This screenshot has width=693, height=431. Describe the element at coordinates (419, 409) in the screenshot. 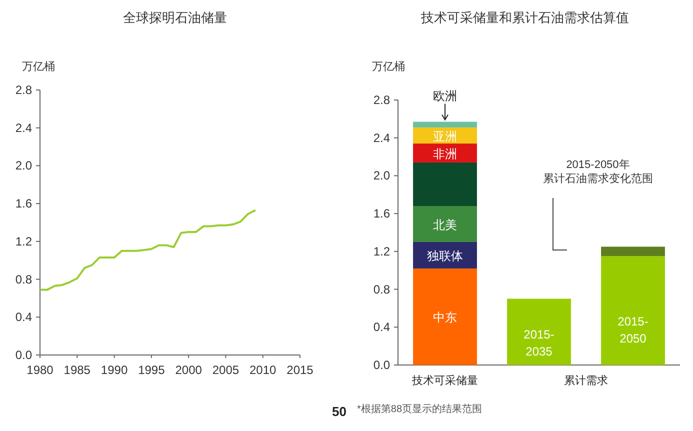

I see `text: *根据第88页显示的结果范围` at that location.